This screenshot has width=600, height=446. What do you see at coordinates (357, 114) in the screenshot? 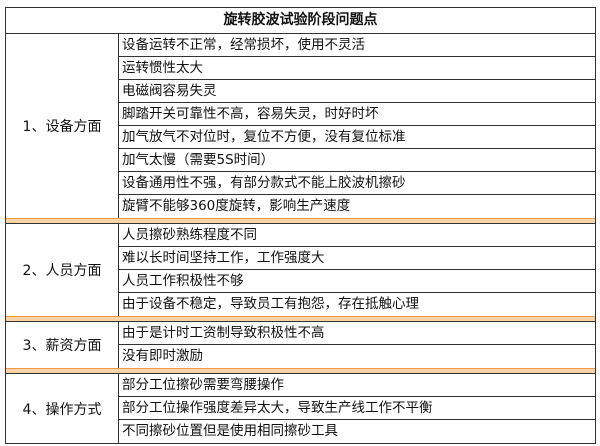
I see `issue-cell: 脚踏开关可靠性不高，容易失灵，时好时坏` at bounding box center [357, 114].